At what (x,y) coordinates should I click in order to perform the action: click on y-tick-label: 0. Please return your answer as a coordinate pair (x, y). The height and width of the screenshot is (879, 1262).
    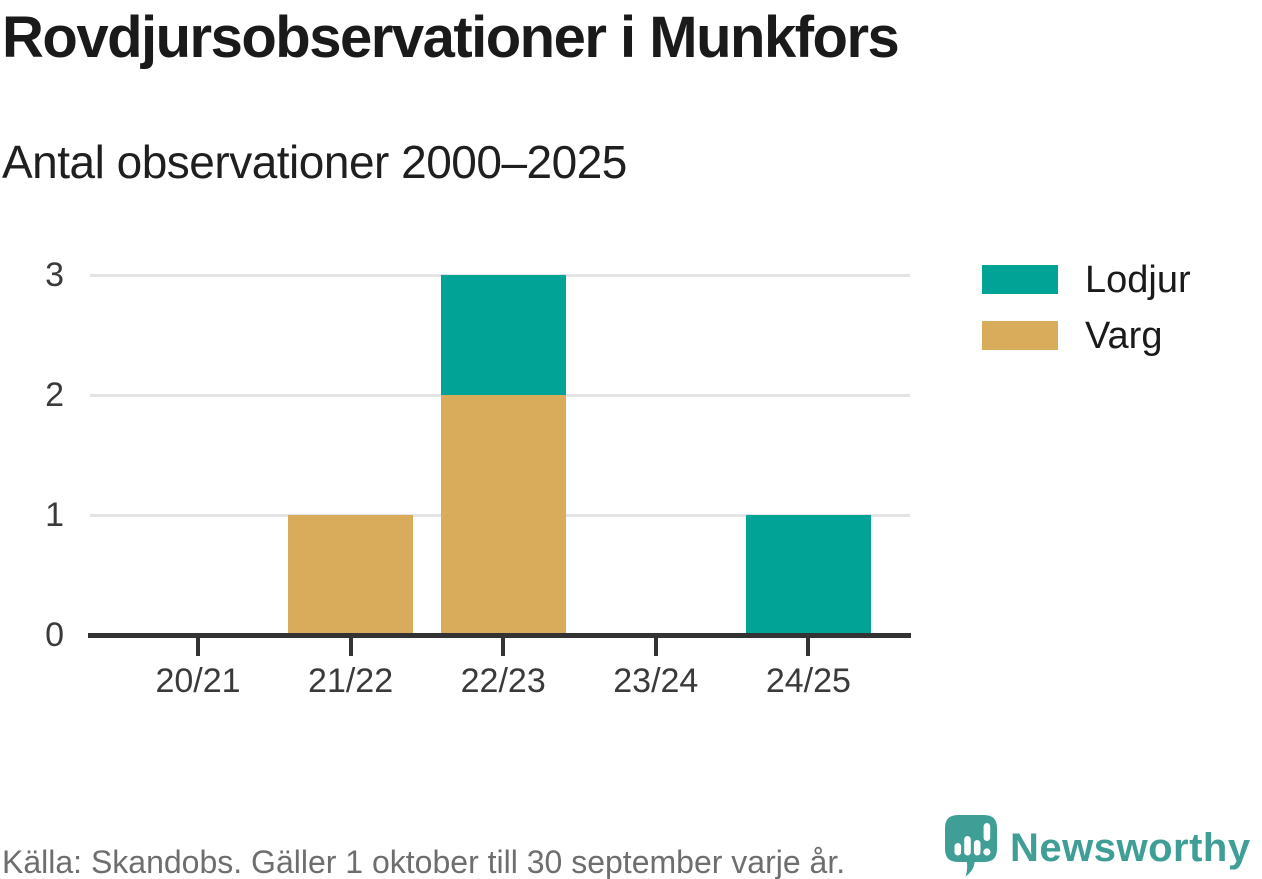
    Looking at the image, I should click on (54, 635).